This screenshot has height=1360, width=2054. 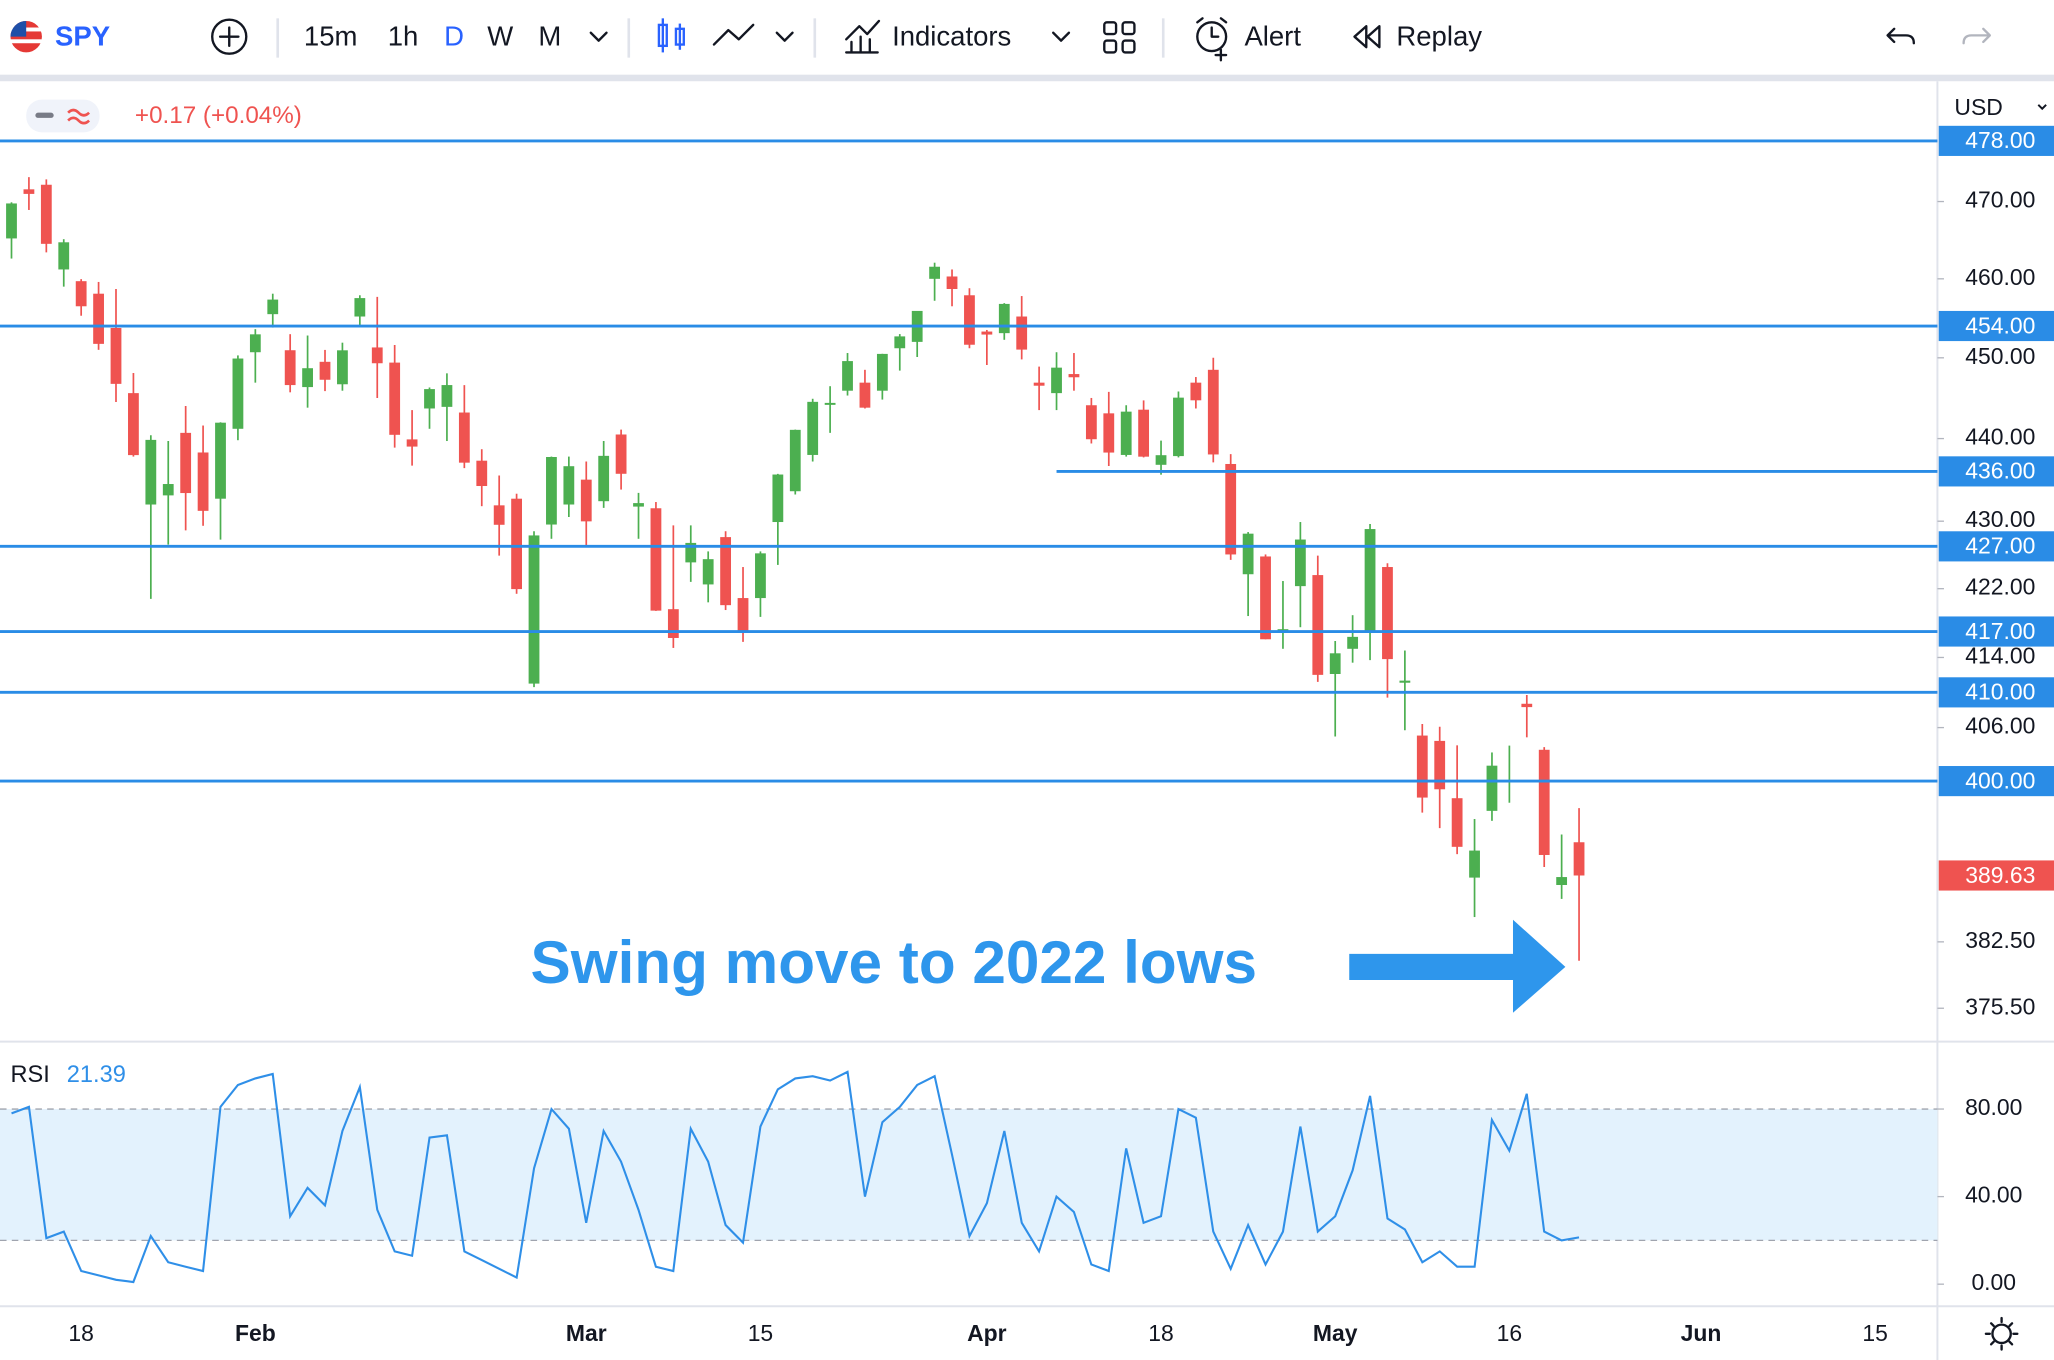 I want to click on chart-type-dropdown, so click(x=784, y=36).